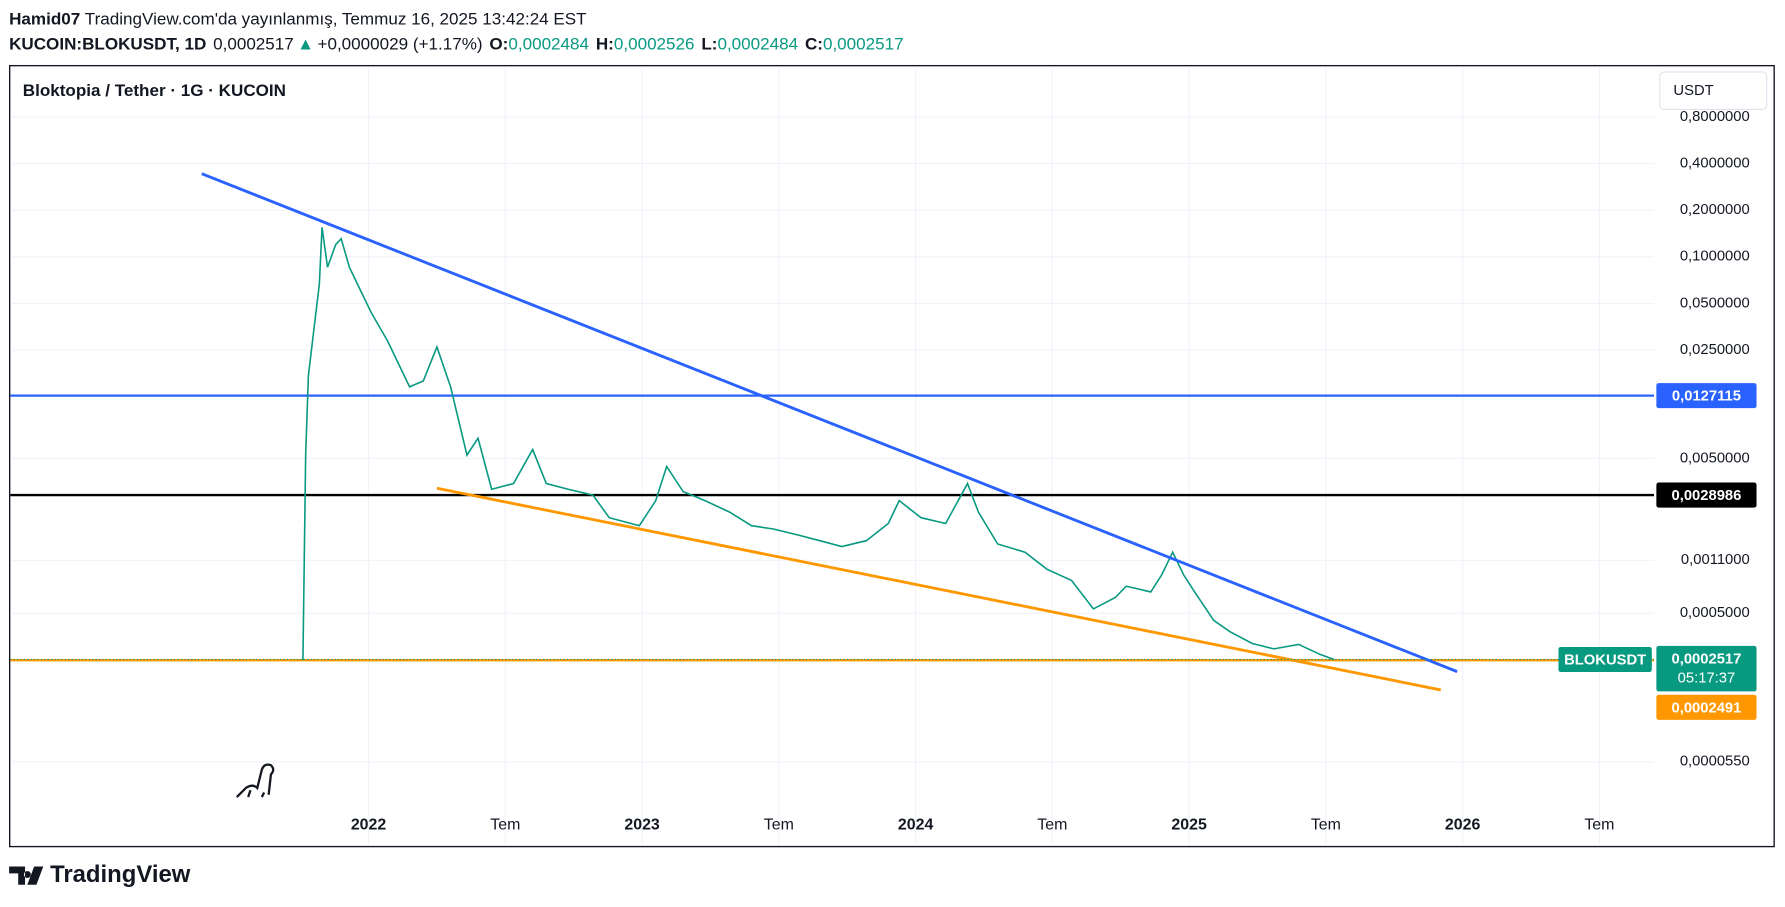  Describe the element at coordinates (498, 43) in the screenshot. I see `ohlc-label: O:` at that location.